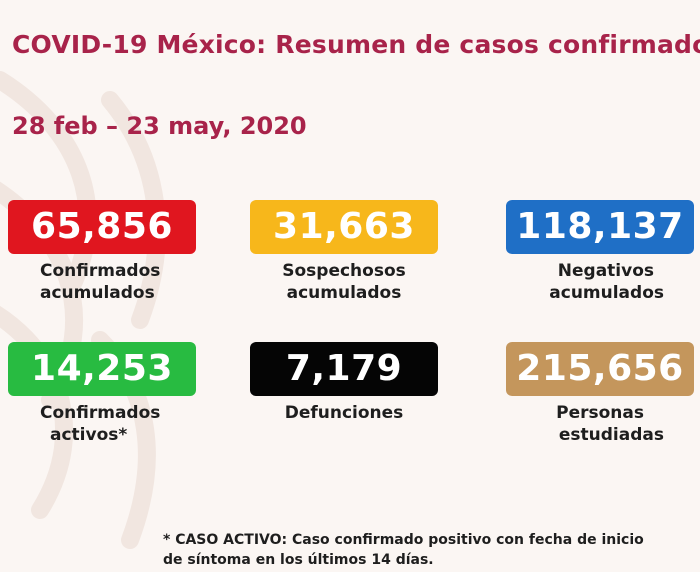 The width and height of the screenshot is (700, 572). Describe the element at coordinates (344, 369) in the screenshot. I see `stat-value-box: 7,179` at that location.